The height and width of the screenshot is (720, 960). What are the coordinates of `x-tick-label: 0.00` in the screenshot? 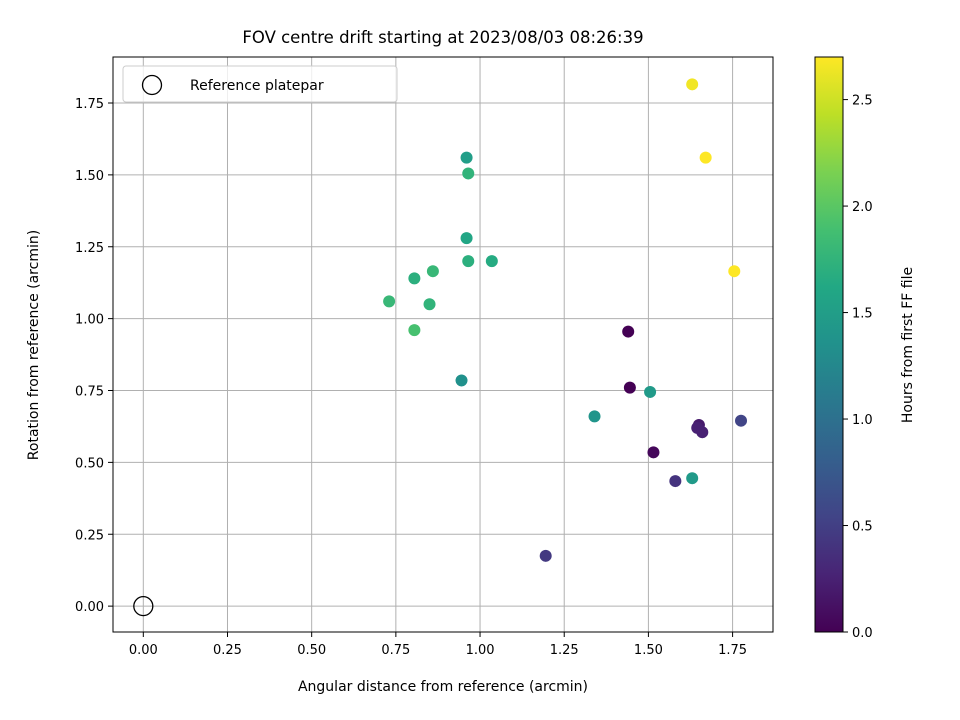 It's located at (143, 650).